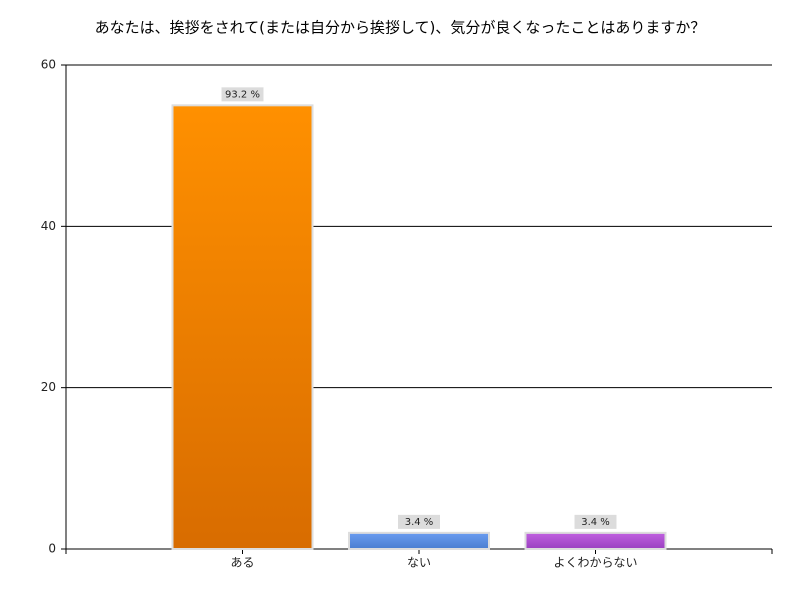  Describe the element at coordinates (48, 65) in the screenshot. I see `y-tick-label: 60` at that location.